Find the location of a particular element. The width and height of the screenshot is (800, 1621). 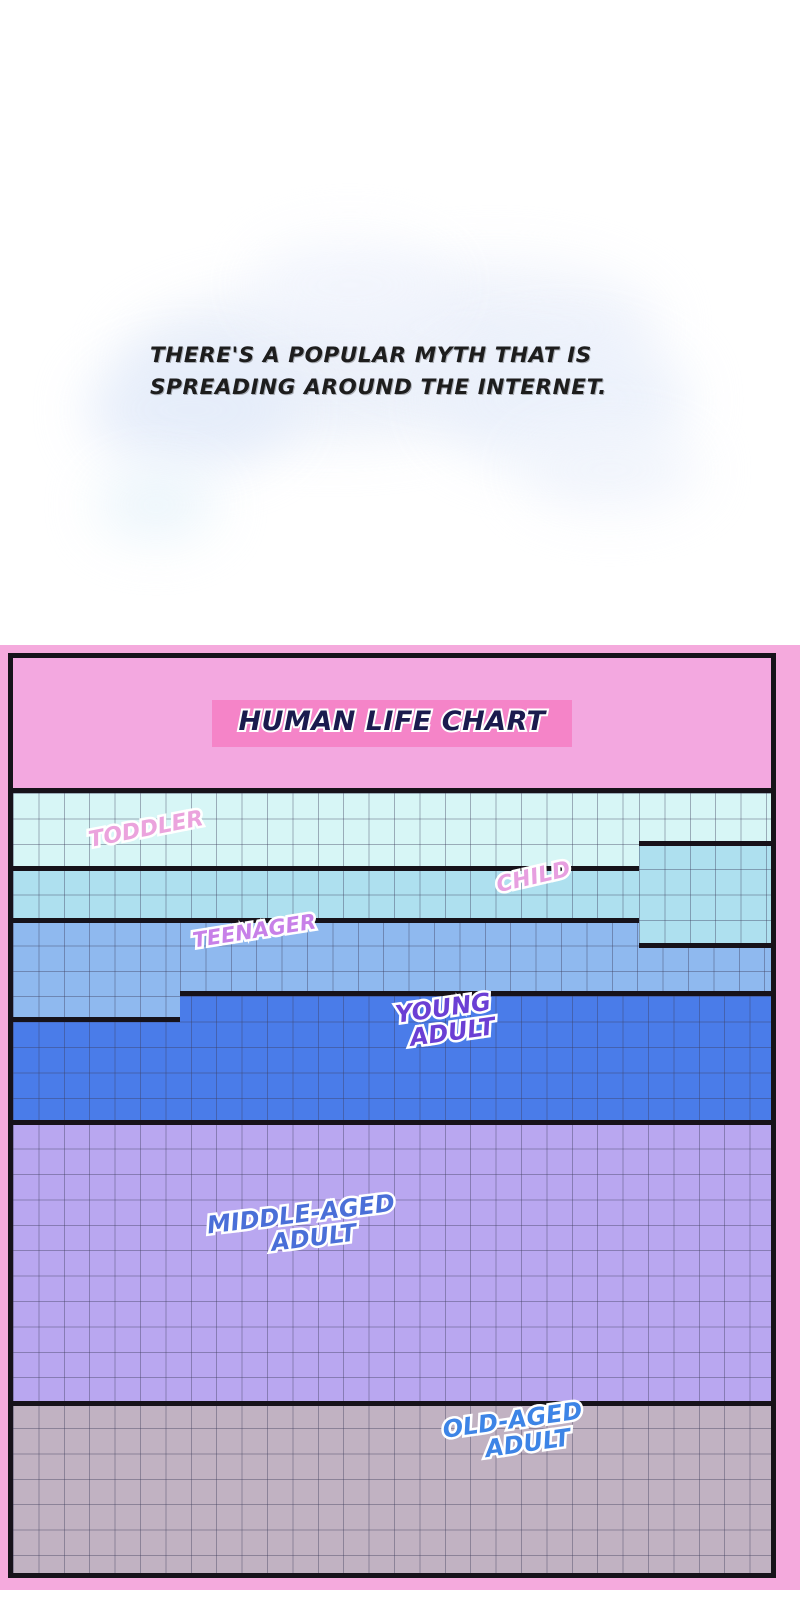

chart-header: Human Life Chart is located at coordinates (392, 725).